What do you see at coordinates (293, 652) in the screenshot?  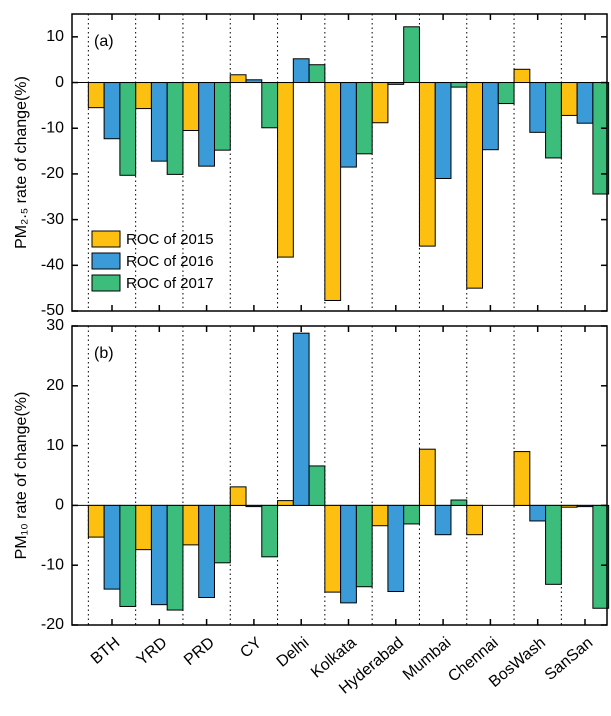 I see `x-tick-label: Delhi` at bounding box center [293, 652].